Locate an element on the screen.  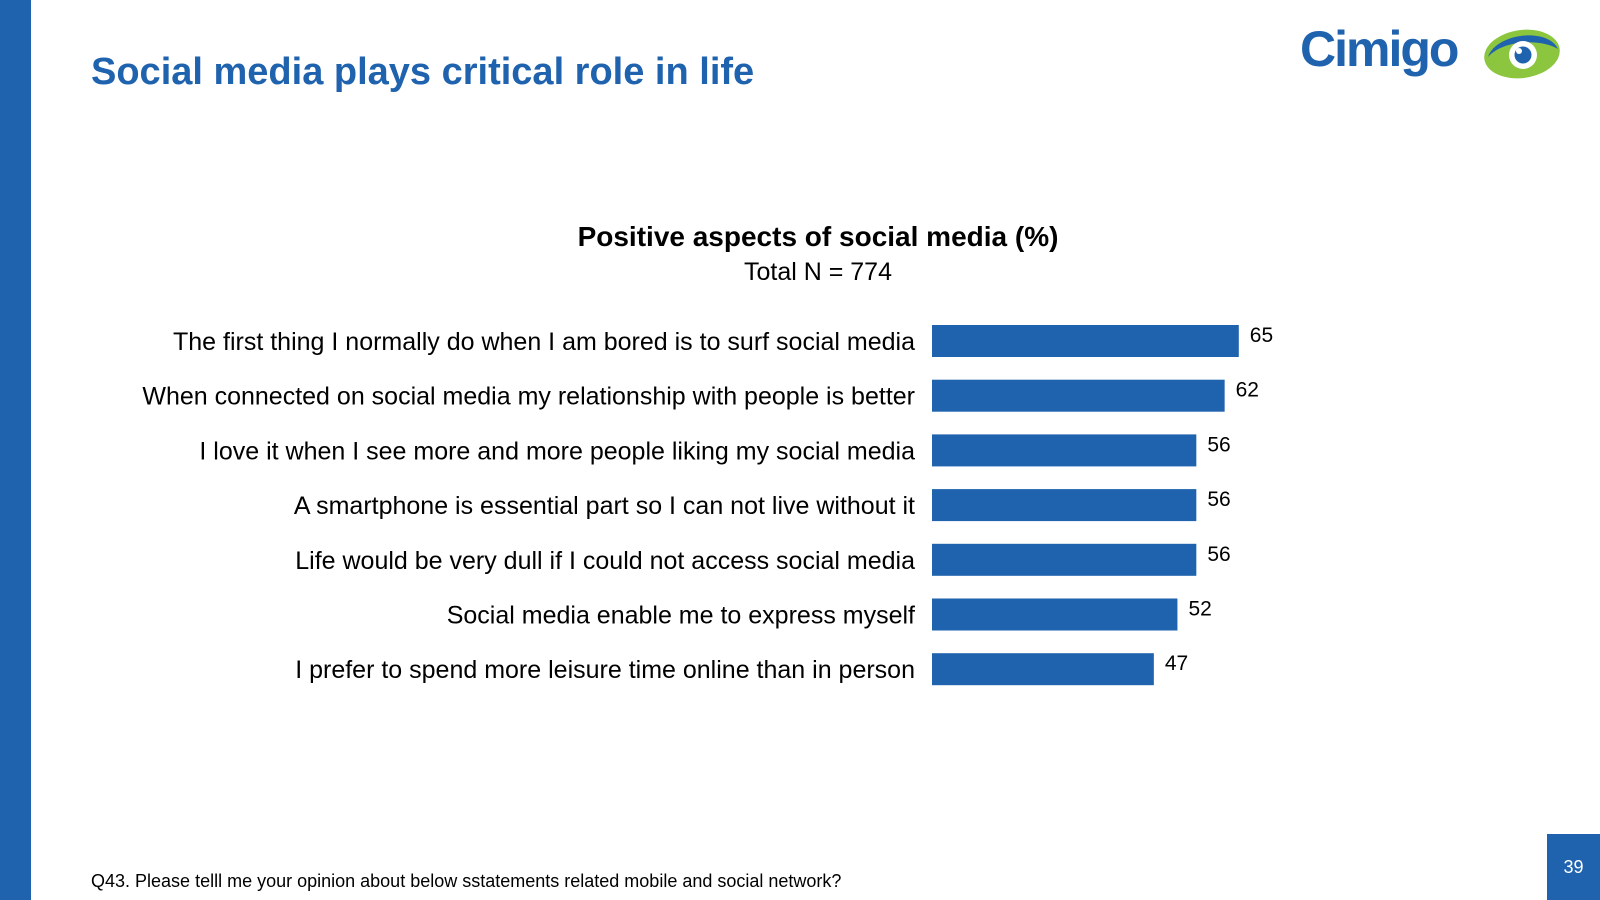
data-label: 62 is located at coordinates (1247, 390).